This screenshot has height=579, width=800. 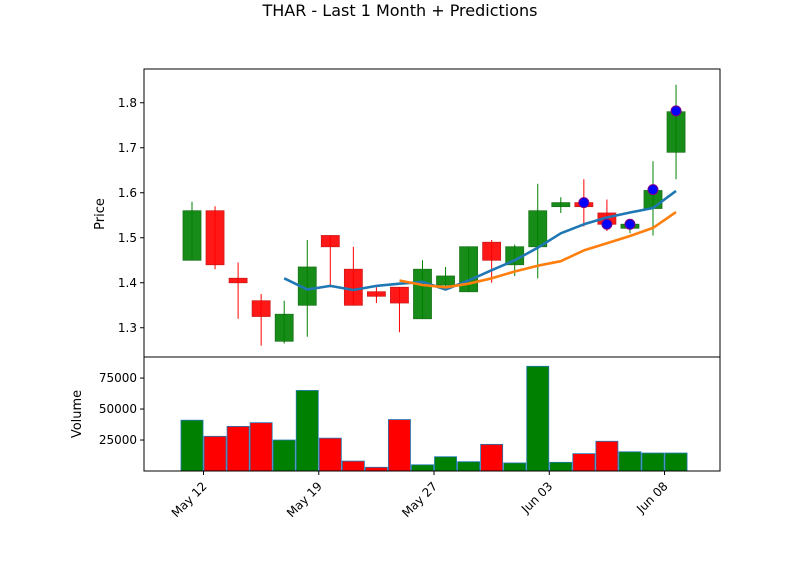 What do you see at coordinates (127, 328) in the screenshot?
I see `price-ytick-label: 1.3` at bounding box center [127, 328].